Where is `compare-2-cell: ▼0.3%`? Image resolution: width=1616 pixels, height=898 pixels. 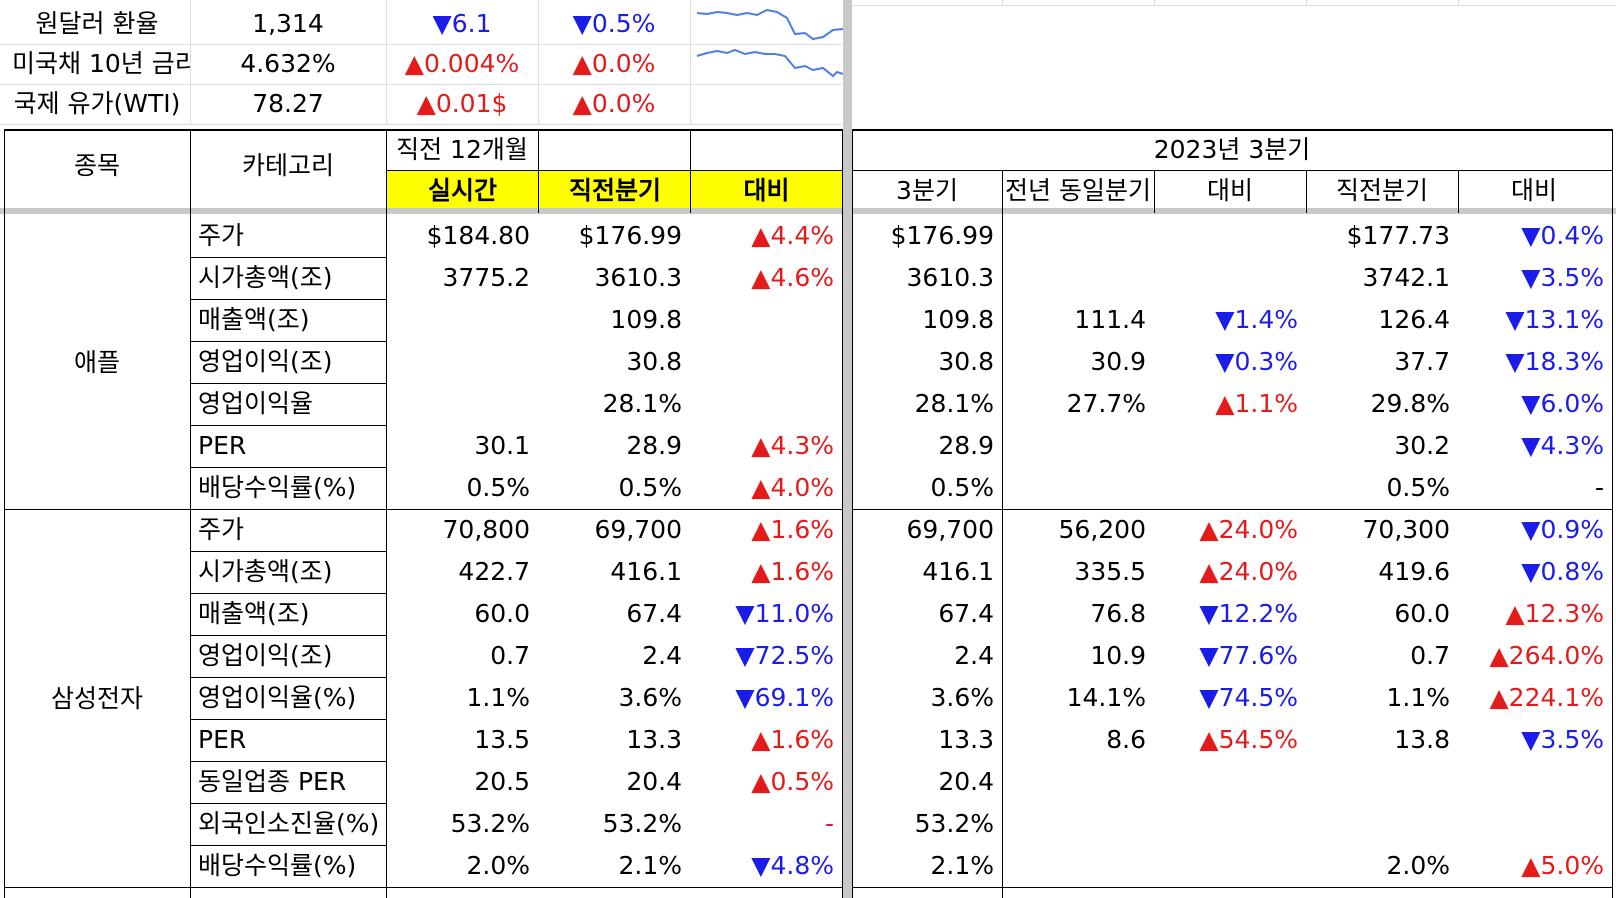 compare-2-cell: ▼0.3% is located at coordinates (1256, 361).